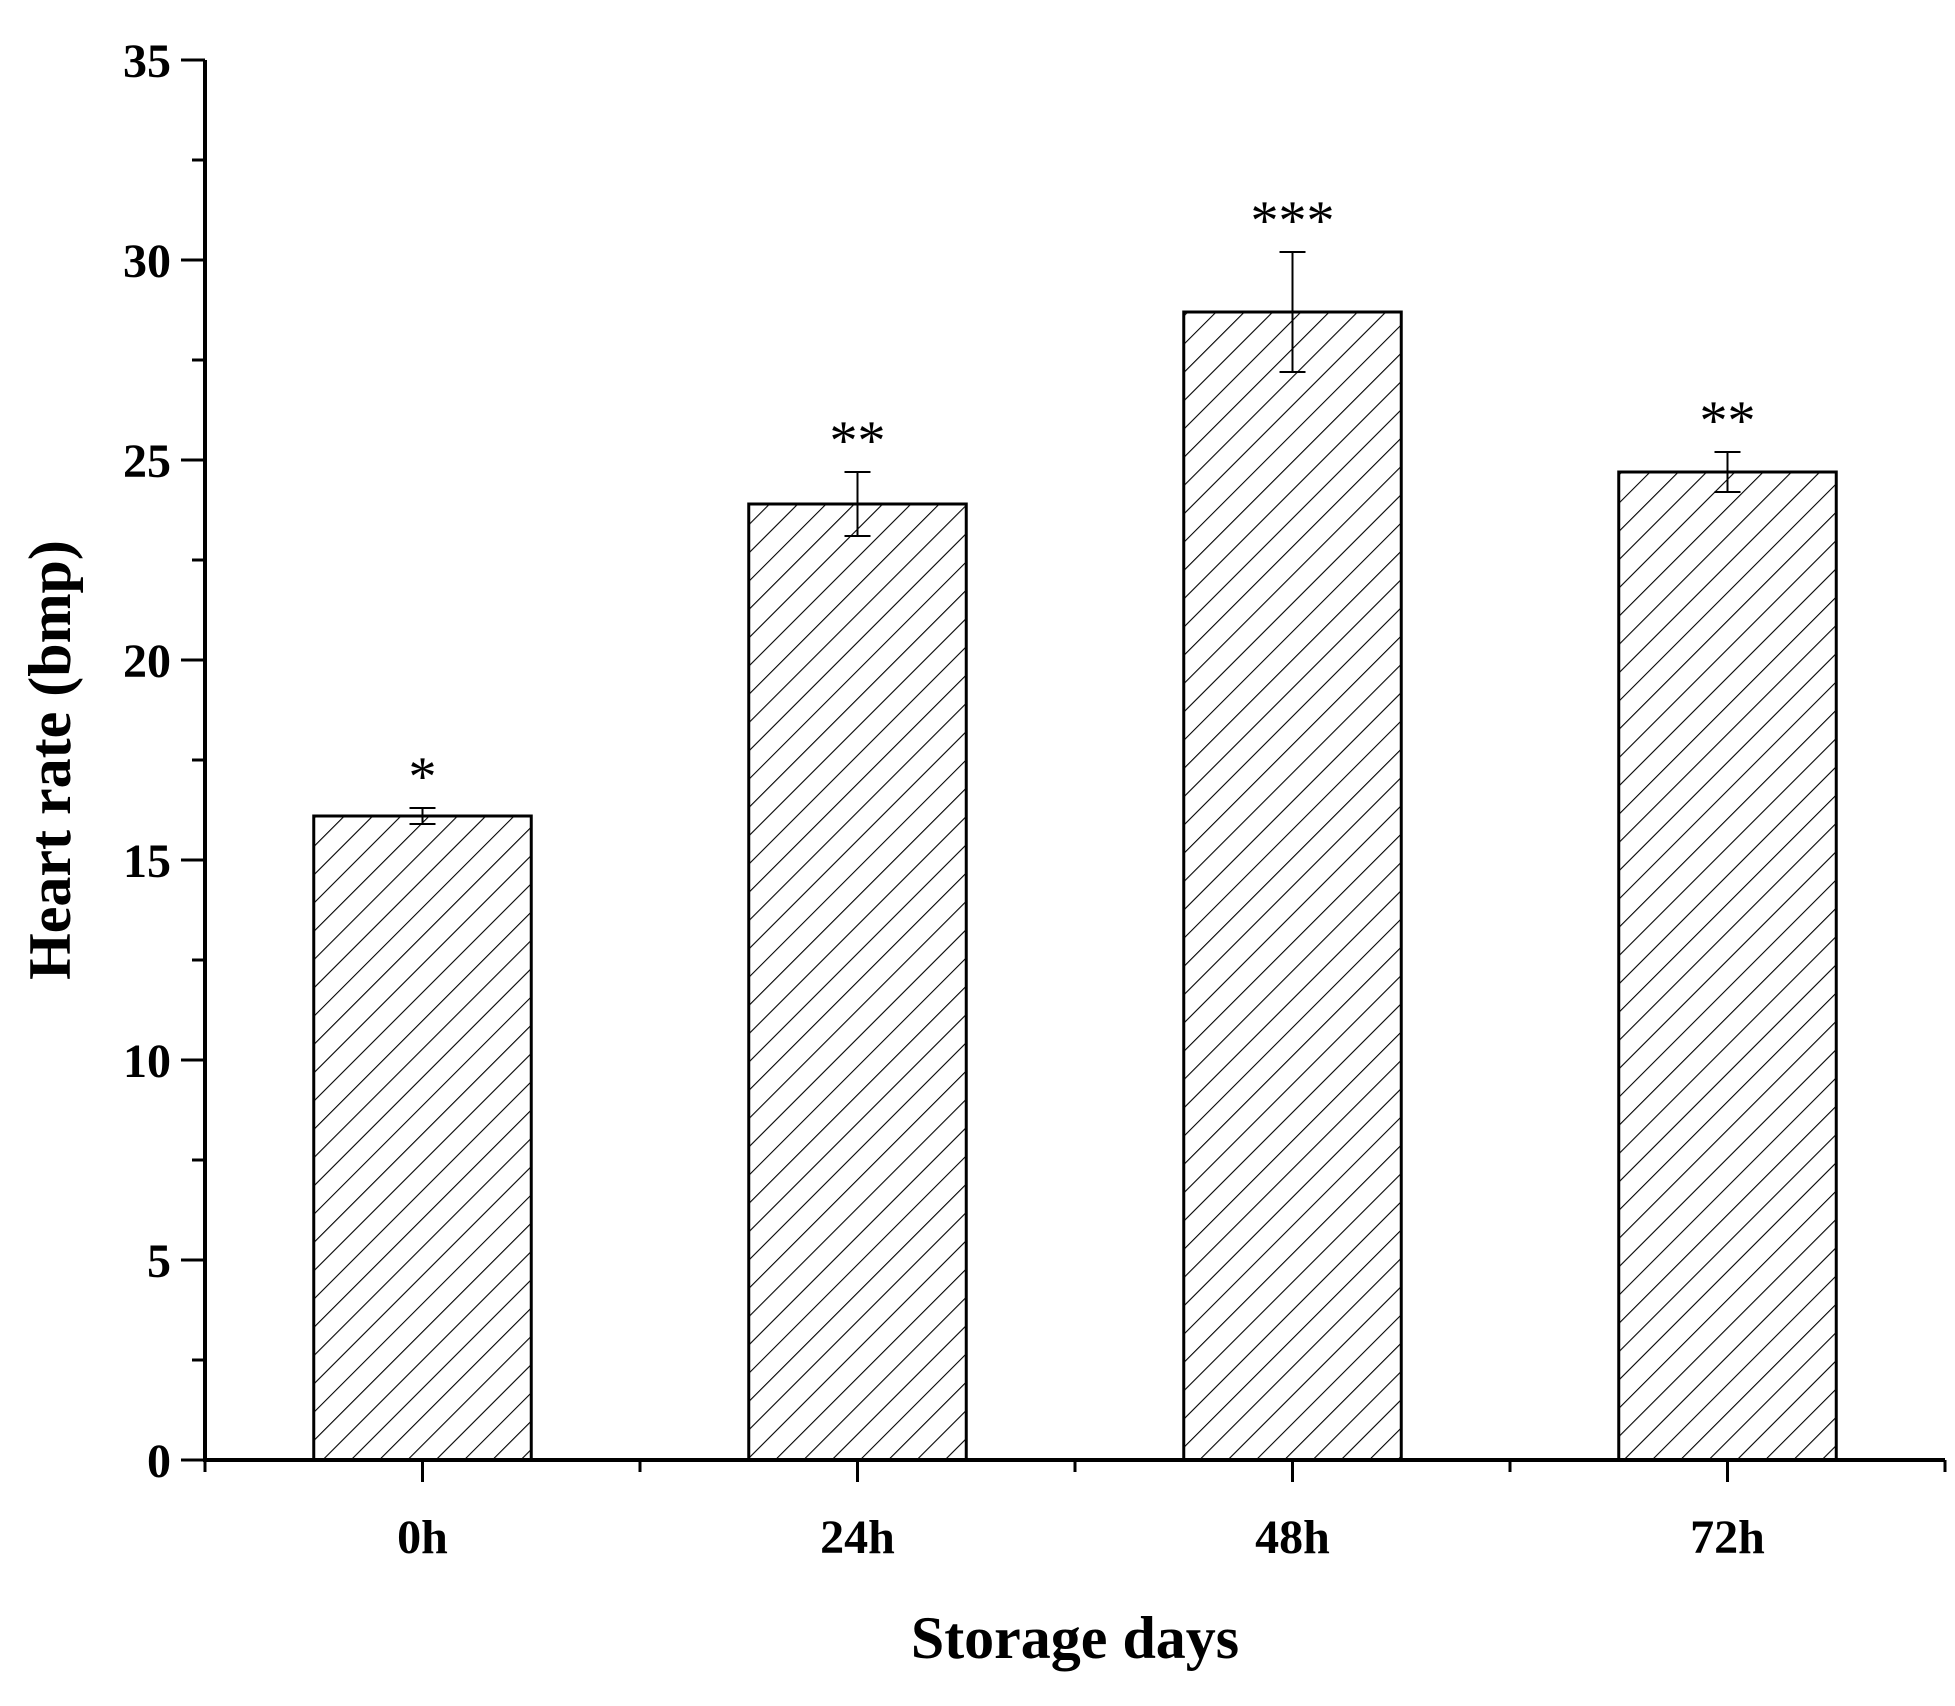 The width and height of the screenshot is (1955, 1706). Describe the element at coordinates (1075, 1512) in the screenshot. I see `x-ticks-layer: 0h 24h 48h 72h` at that location.